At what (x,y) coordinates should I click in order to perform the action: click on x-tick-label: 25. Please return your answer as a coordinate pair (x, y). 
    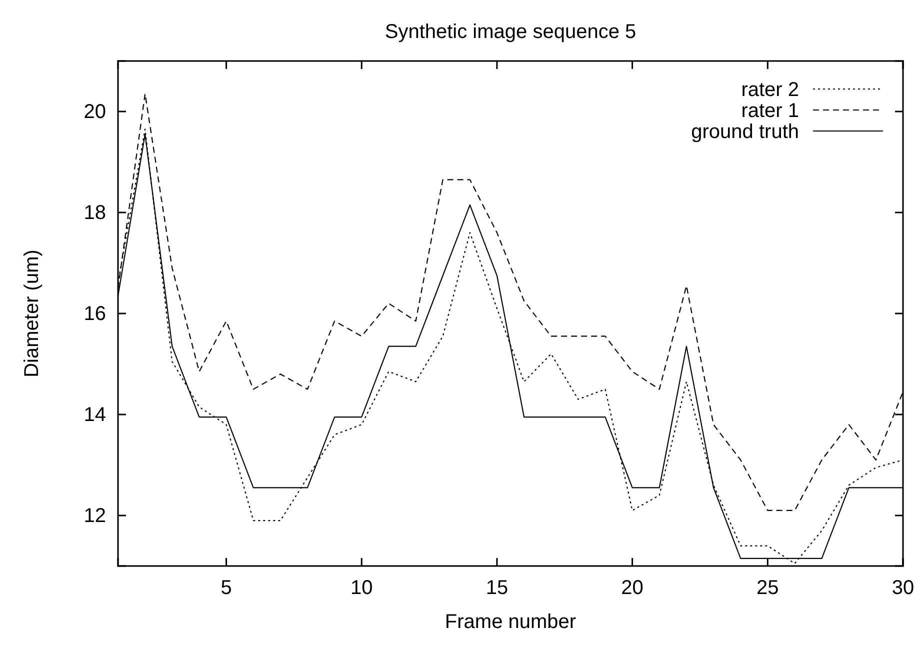
    Looking at the image, I should click on (767, 588).